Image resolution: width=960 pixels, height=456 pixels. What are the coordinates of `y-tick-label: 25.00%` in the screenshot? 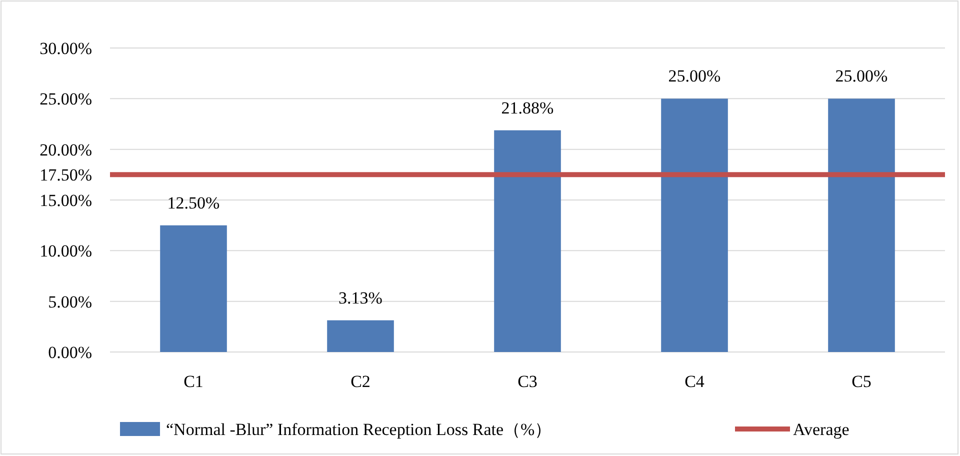 It's located at (66, 99).